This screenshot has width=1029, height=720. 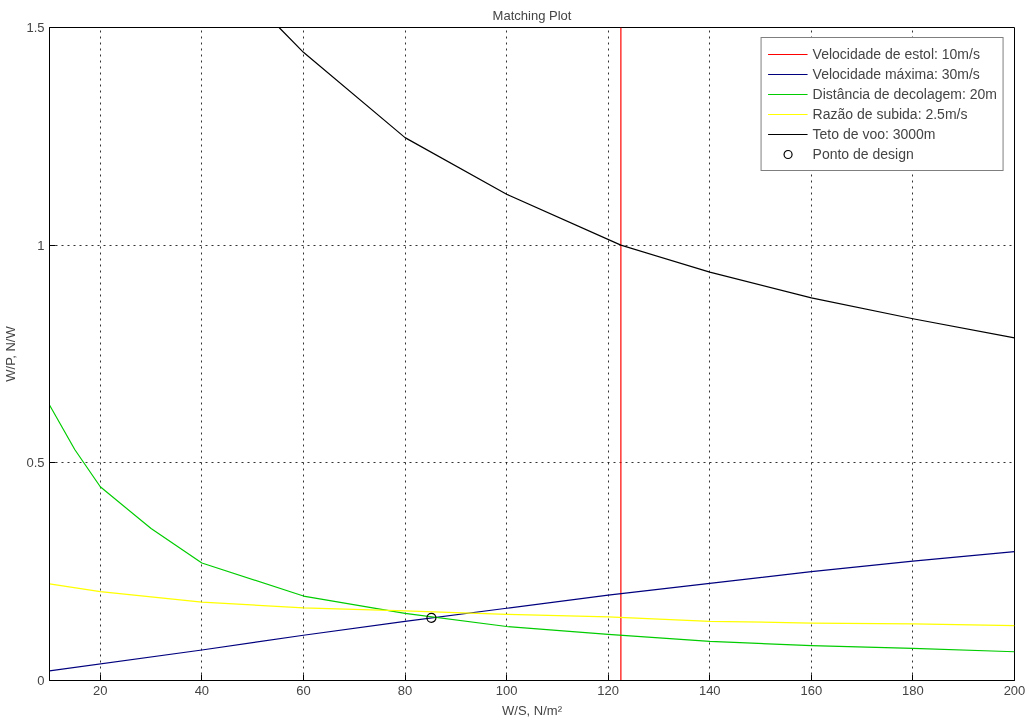 I want to click on y-tick-label: 0, so click(x=41, y=680).